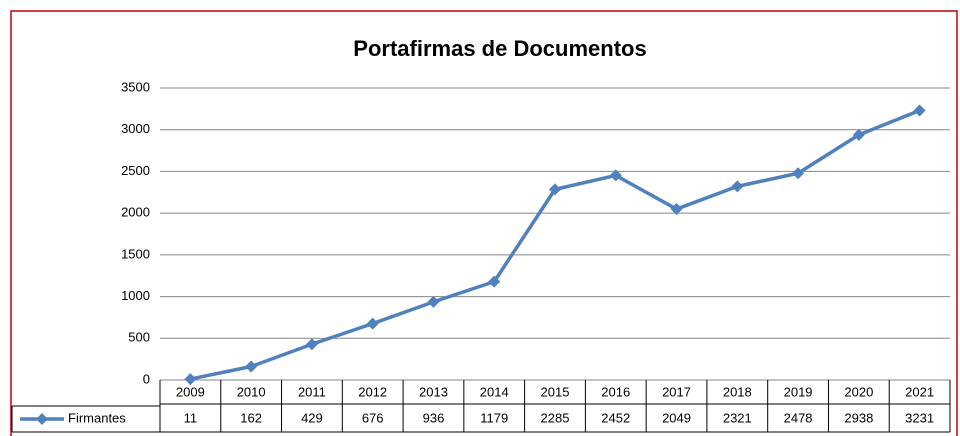  Describe the element at coordinates (676, 391) in the screenshot. I see `x-tick-label: 2017` at that location.